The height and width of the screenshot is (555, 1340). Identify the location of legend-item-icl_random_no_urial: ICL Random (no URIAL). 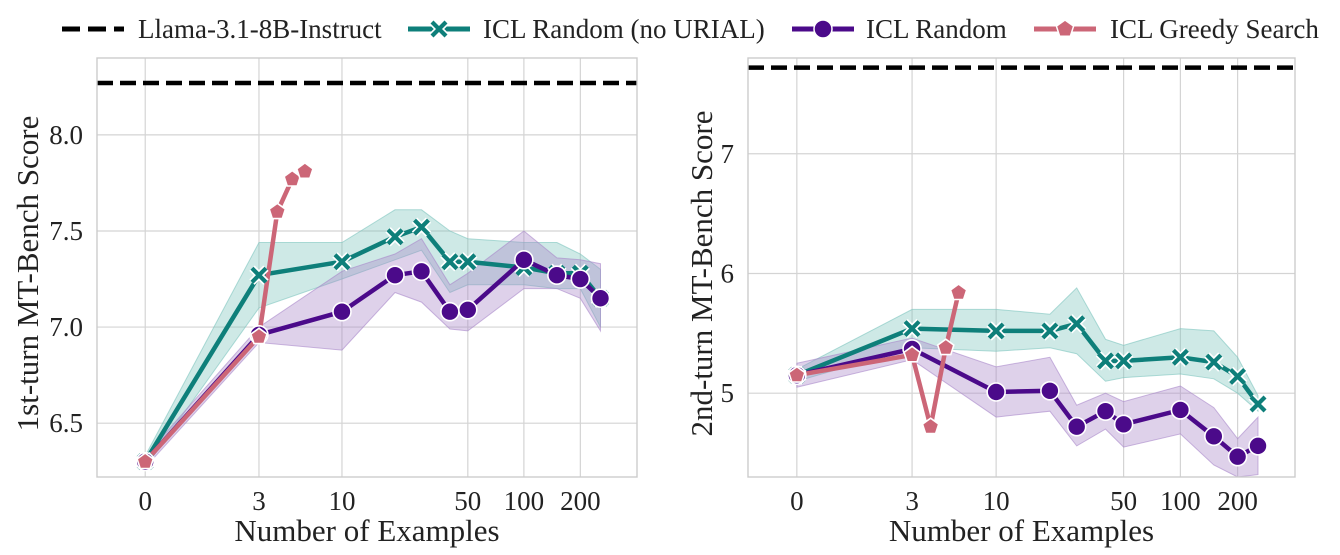
(586, 29).